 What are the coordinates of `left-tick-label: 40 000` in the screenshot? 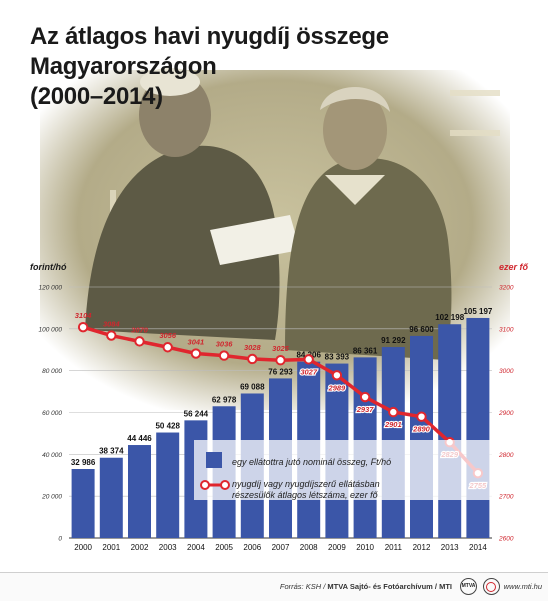 It's located at (52, 455).